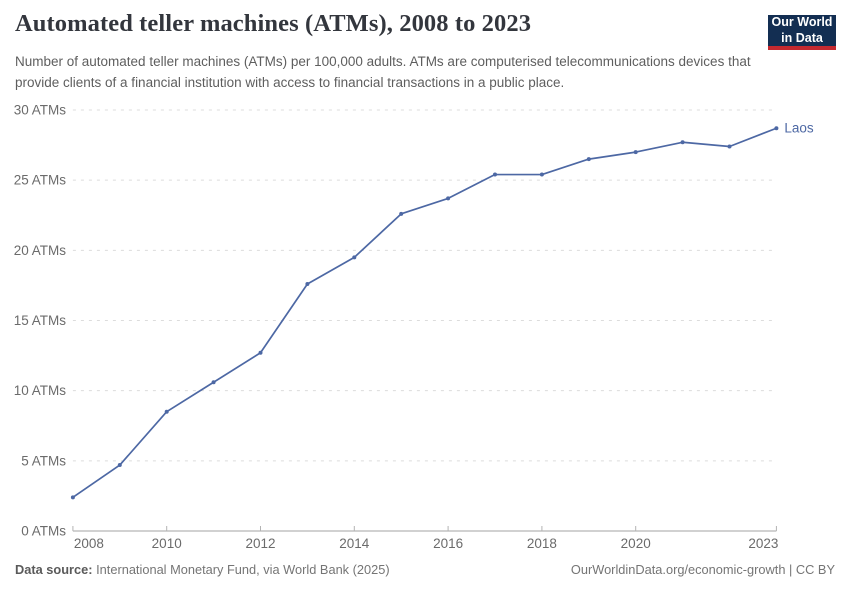 The height and width of the screenshot is (600, 850). I want to click on y-tick-label: 15 ATMs, so click(40, 320).